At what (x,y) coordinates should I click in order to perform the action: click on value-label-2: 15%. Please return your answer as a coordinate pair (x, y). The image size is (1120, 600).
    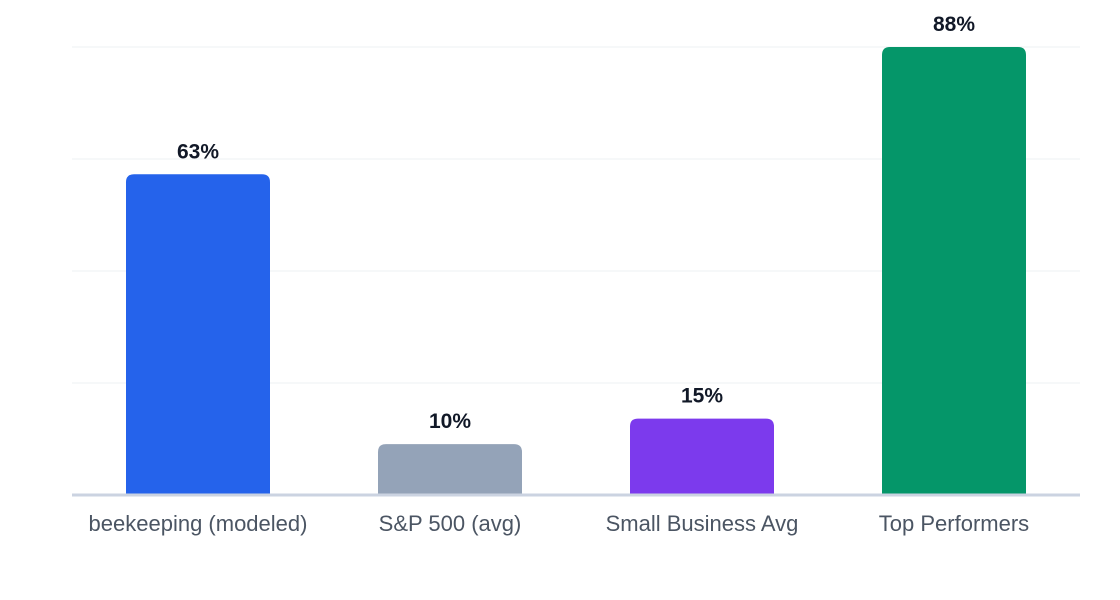
    Looking at the image, I should click on (702, 396).